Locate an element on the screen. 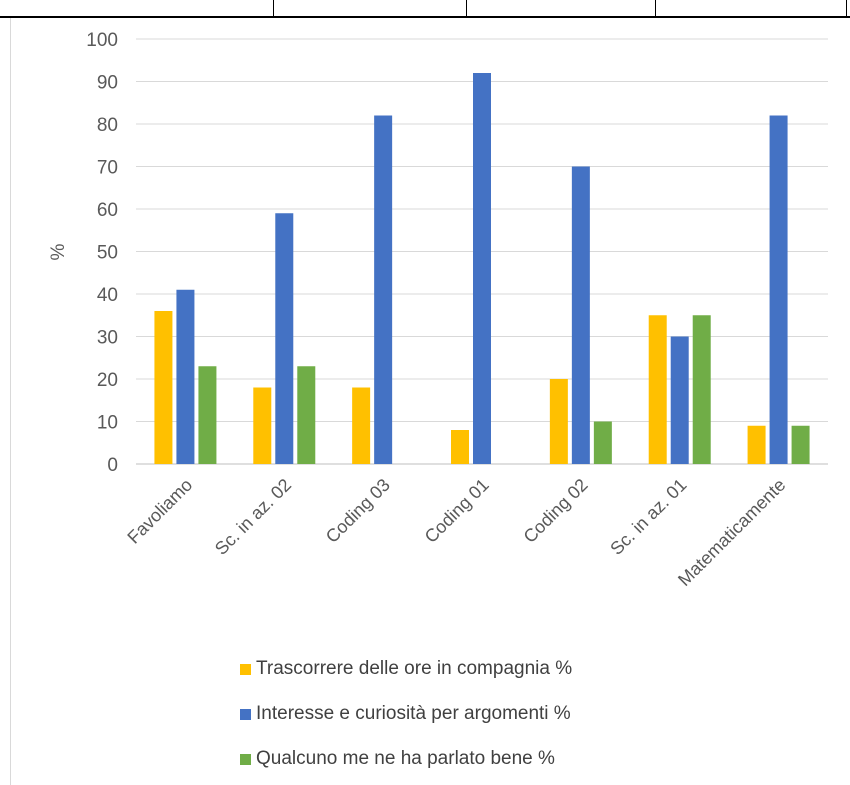 The image size is (850, 785). legend-label: Qualcuno me ne ha parlato bene % is located at coordinates (405, 758).